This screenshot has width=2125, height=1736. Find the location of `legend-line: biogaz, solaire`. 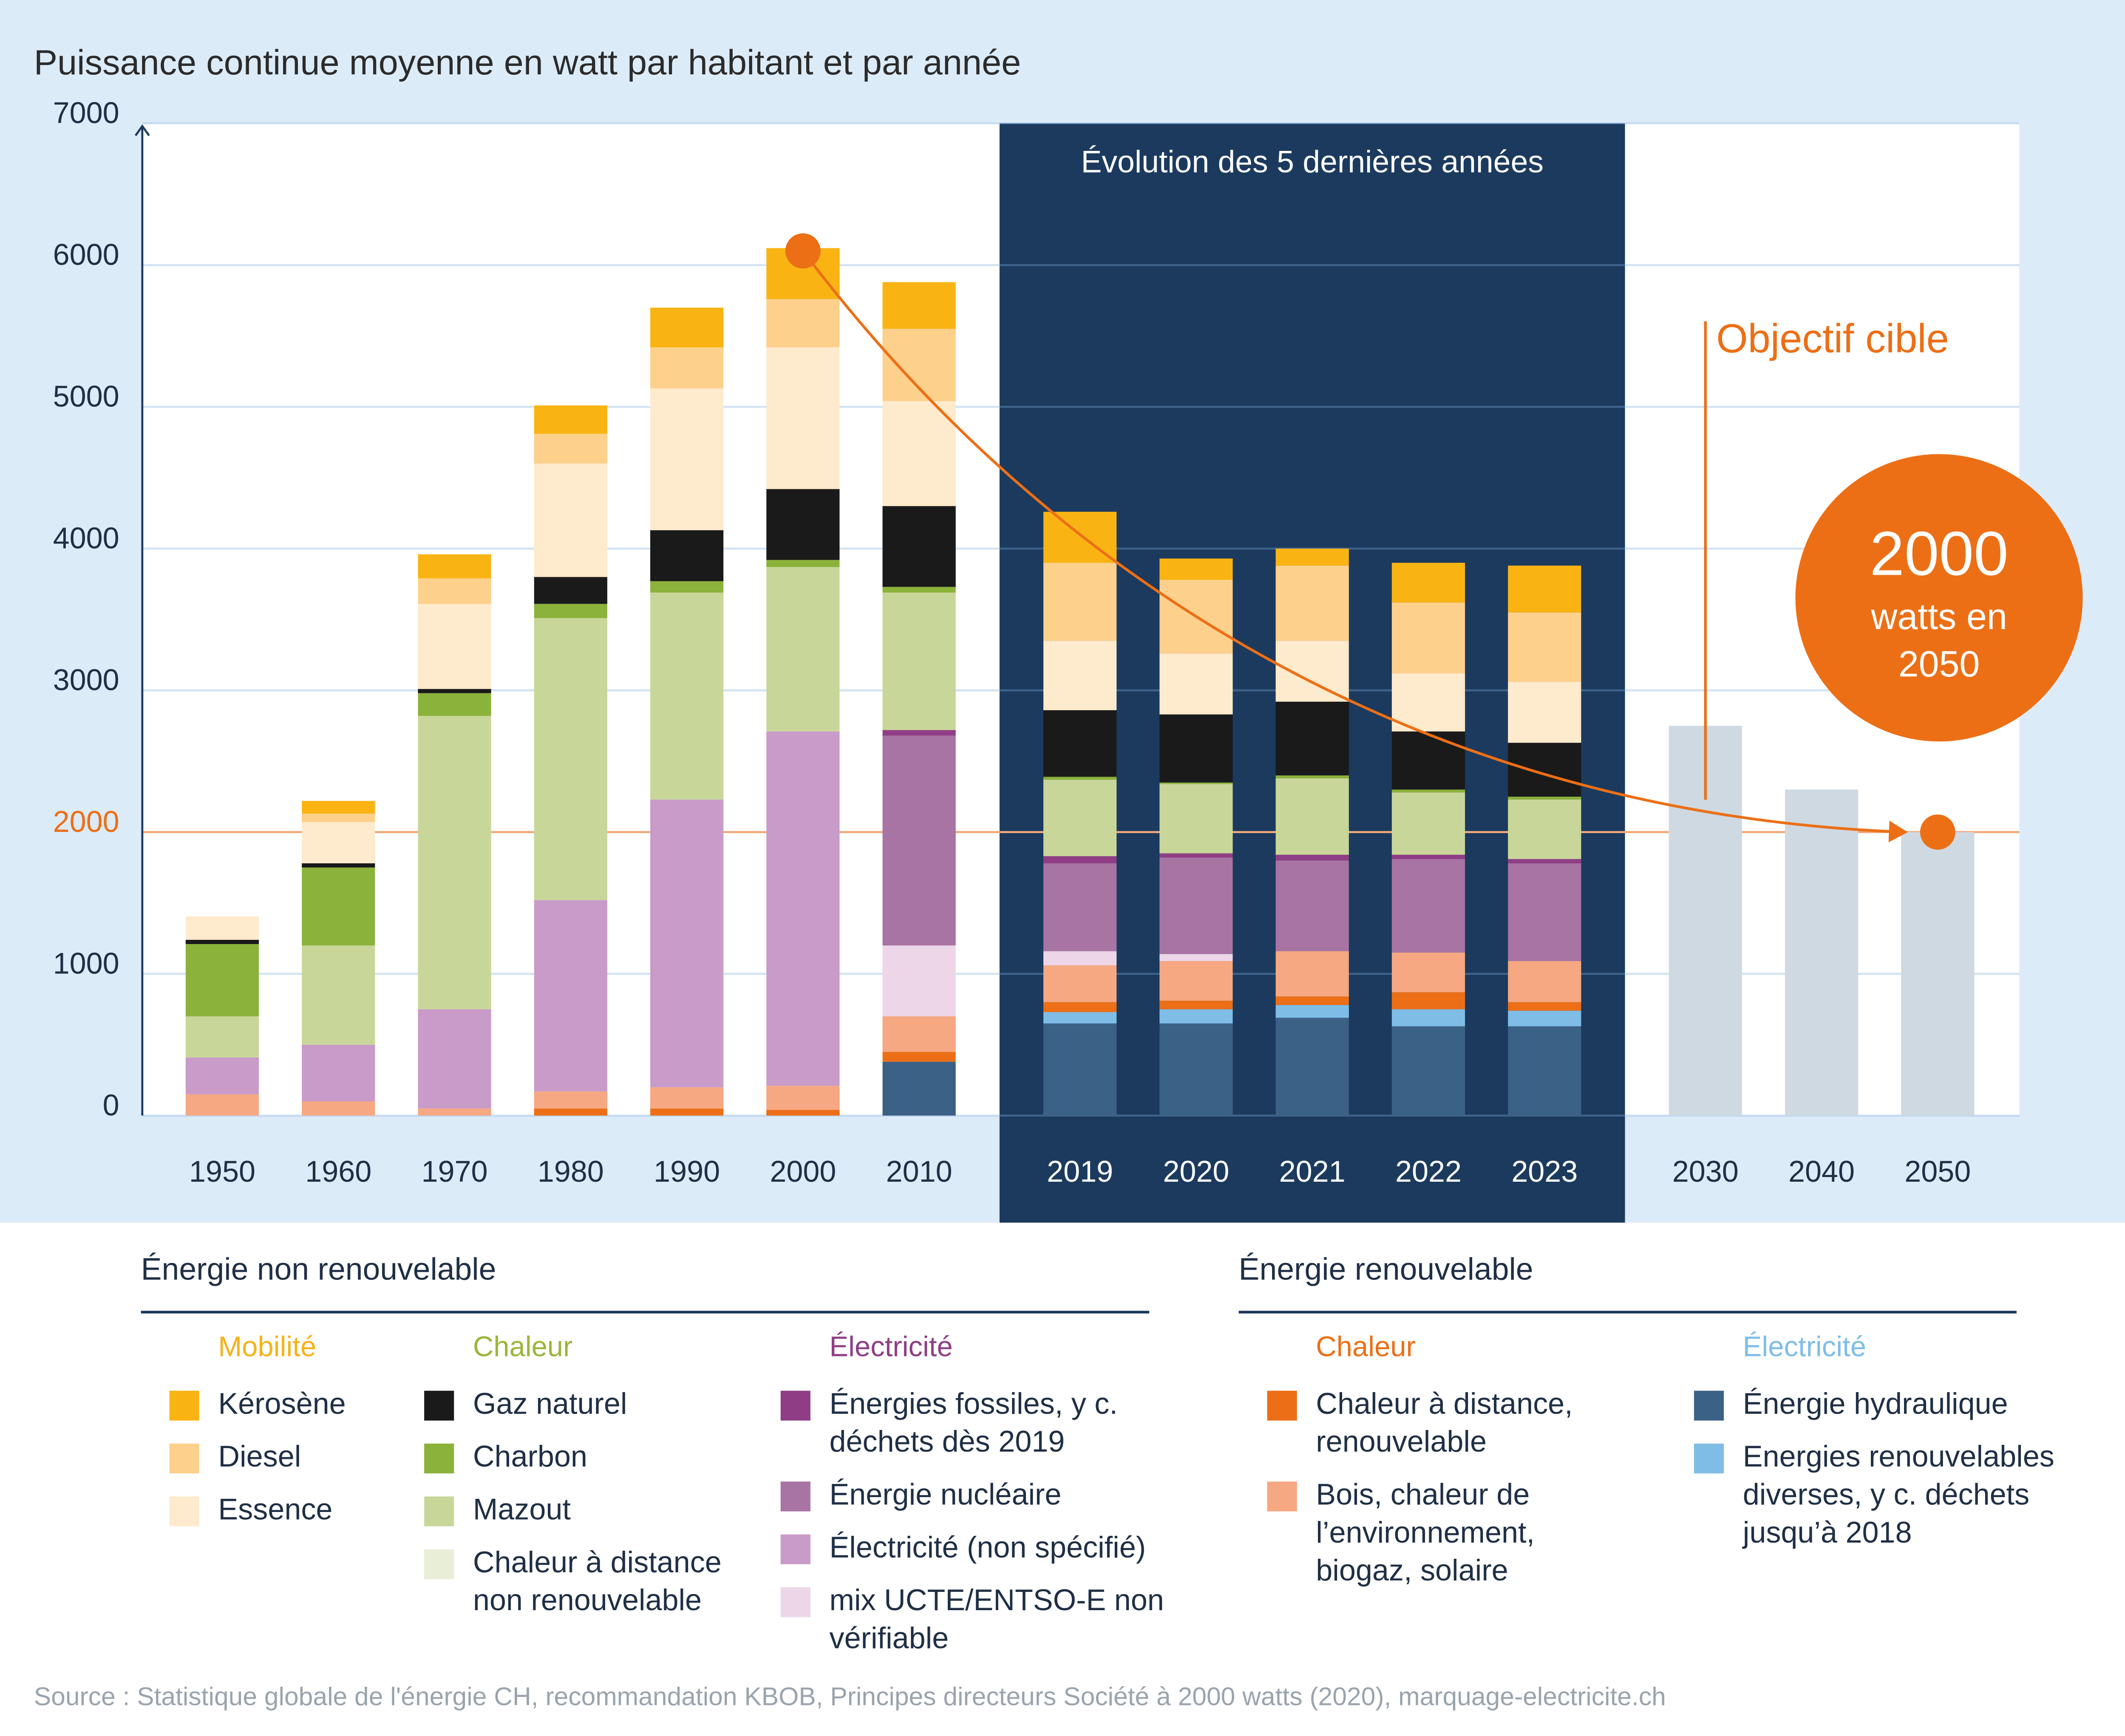

legend-line: biogaz, solaire is located at coordinates (1412, 1570).